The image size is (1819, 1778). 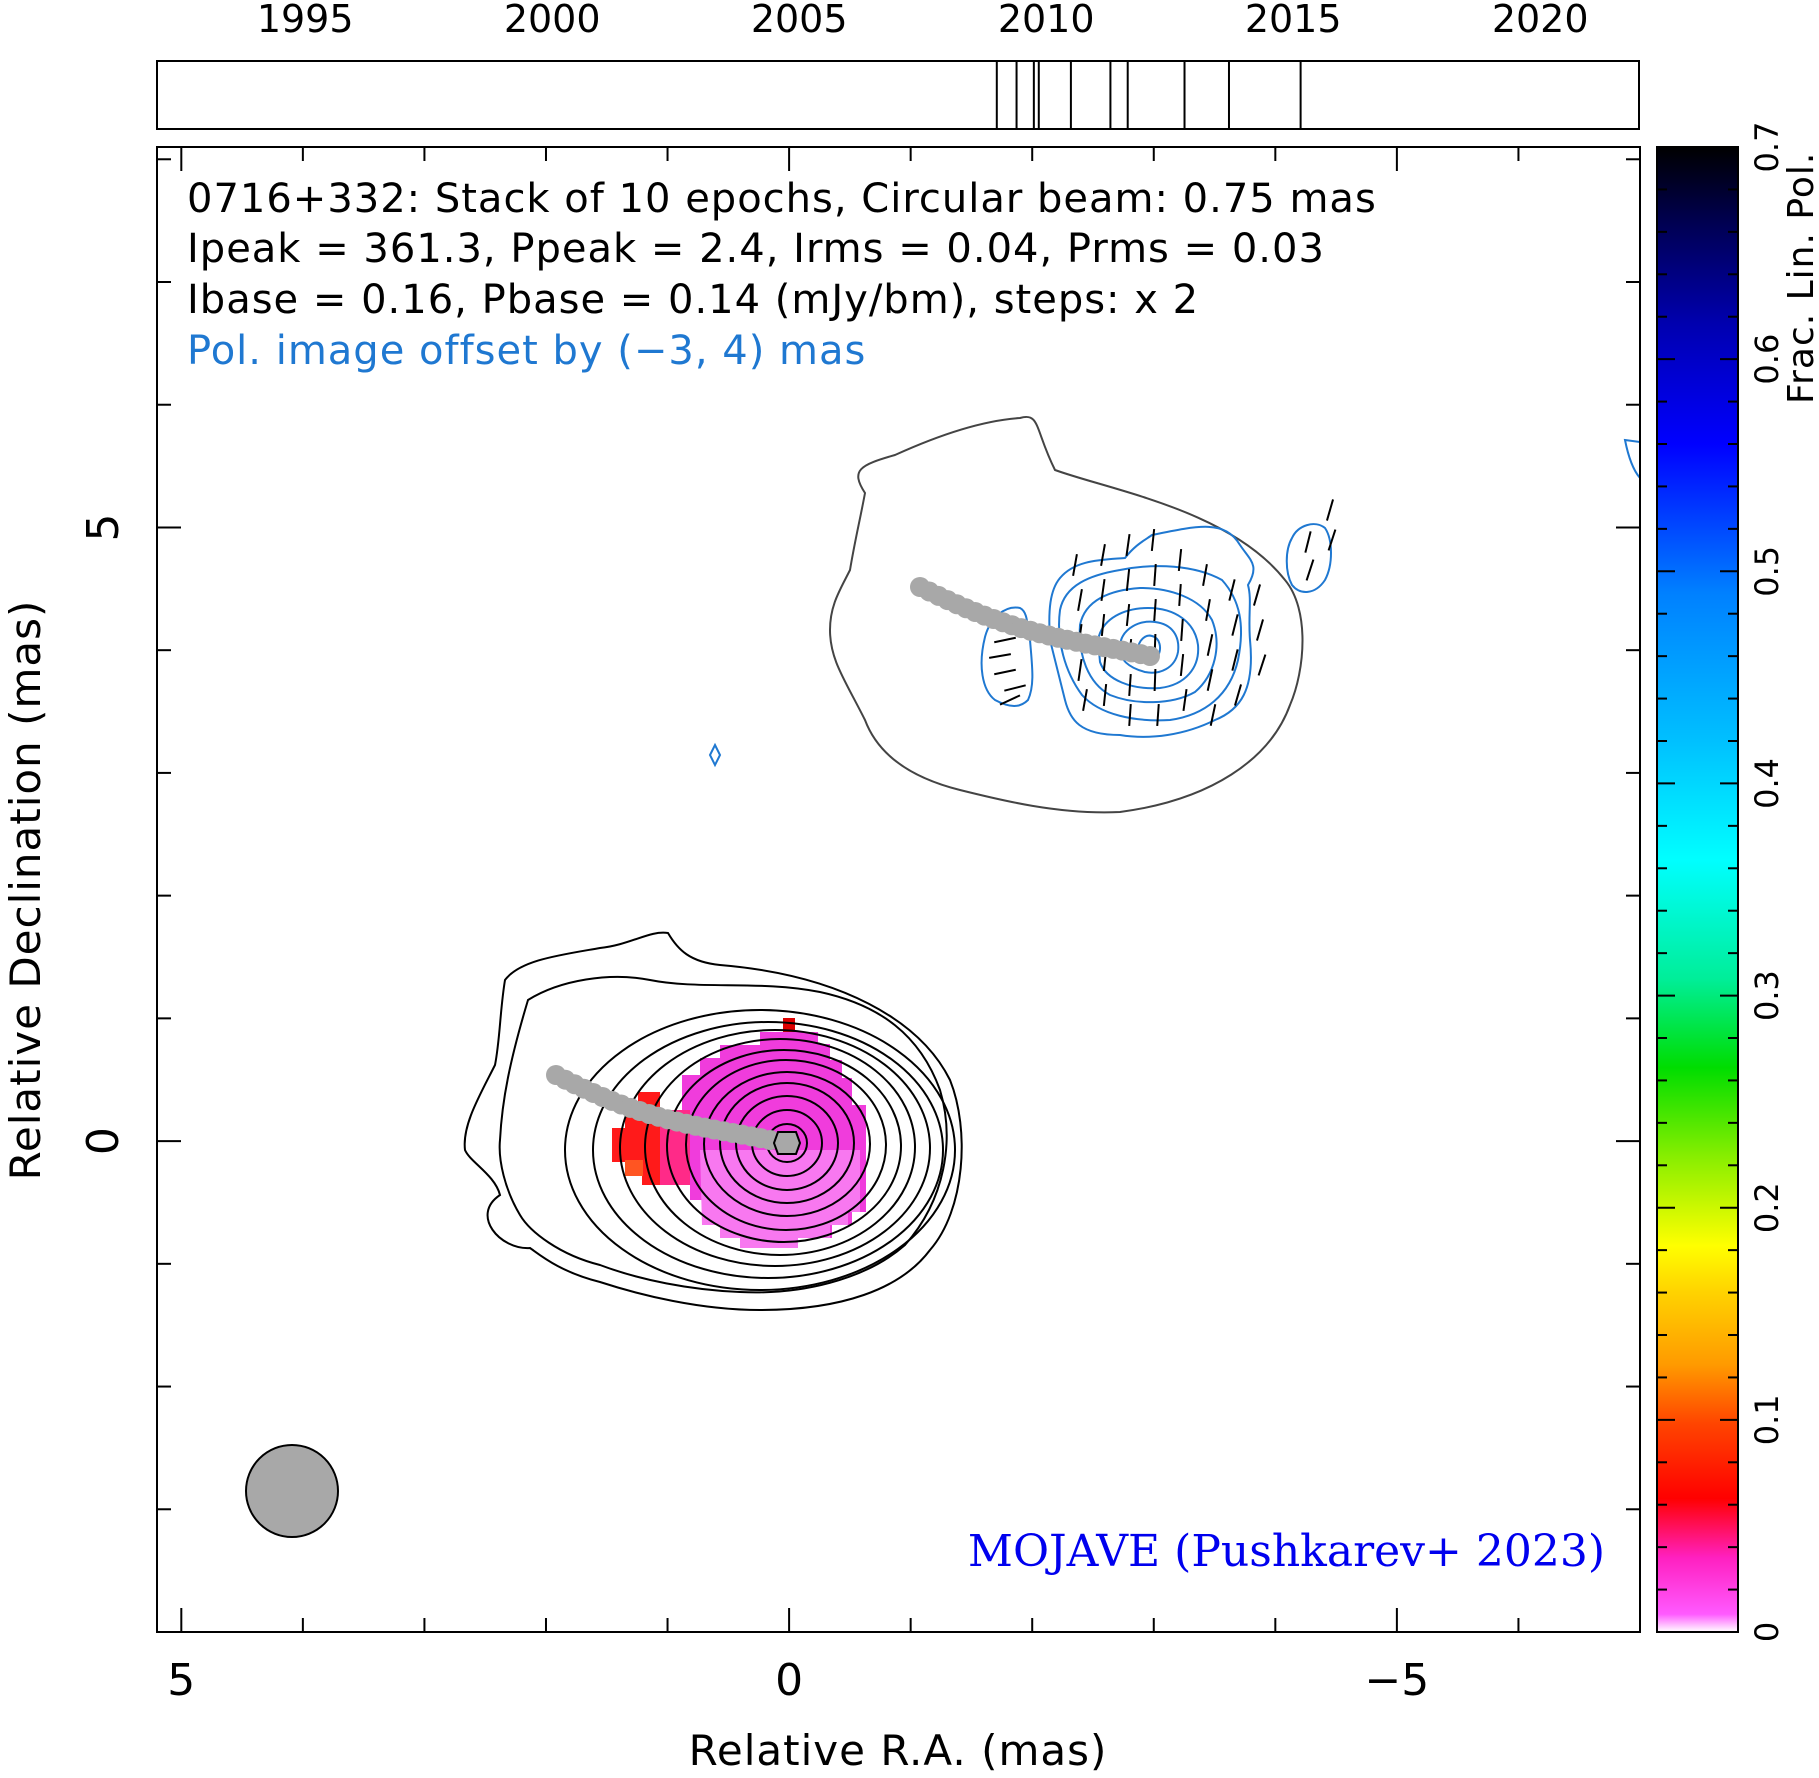 I want to click on total-intensity-contours, so click(x=713, y=1121).